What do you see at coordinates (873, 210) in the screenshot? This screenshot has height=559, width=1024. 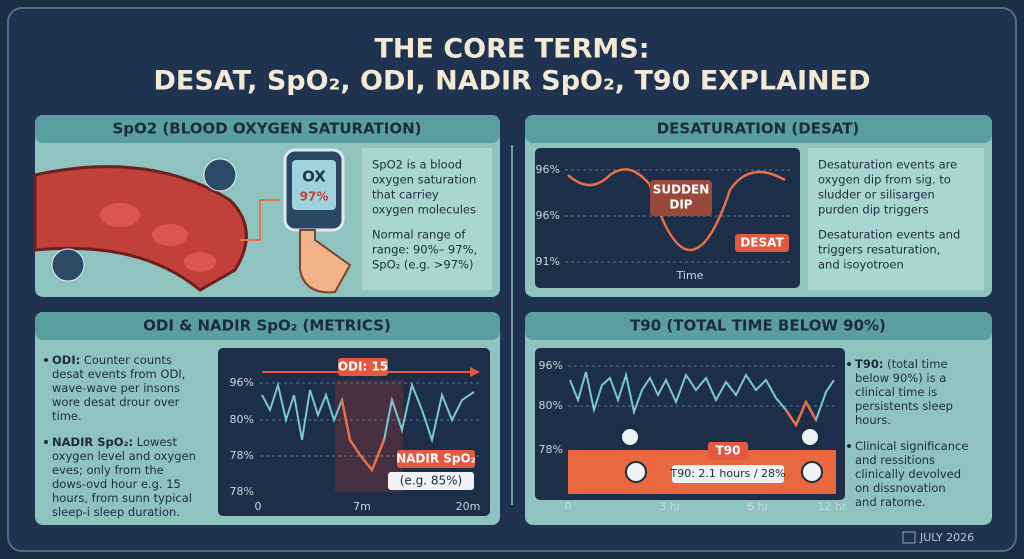 I see `paragraph-line: purden dip triggers` at bounding box center [873, 210].